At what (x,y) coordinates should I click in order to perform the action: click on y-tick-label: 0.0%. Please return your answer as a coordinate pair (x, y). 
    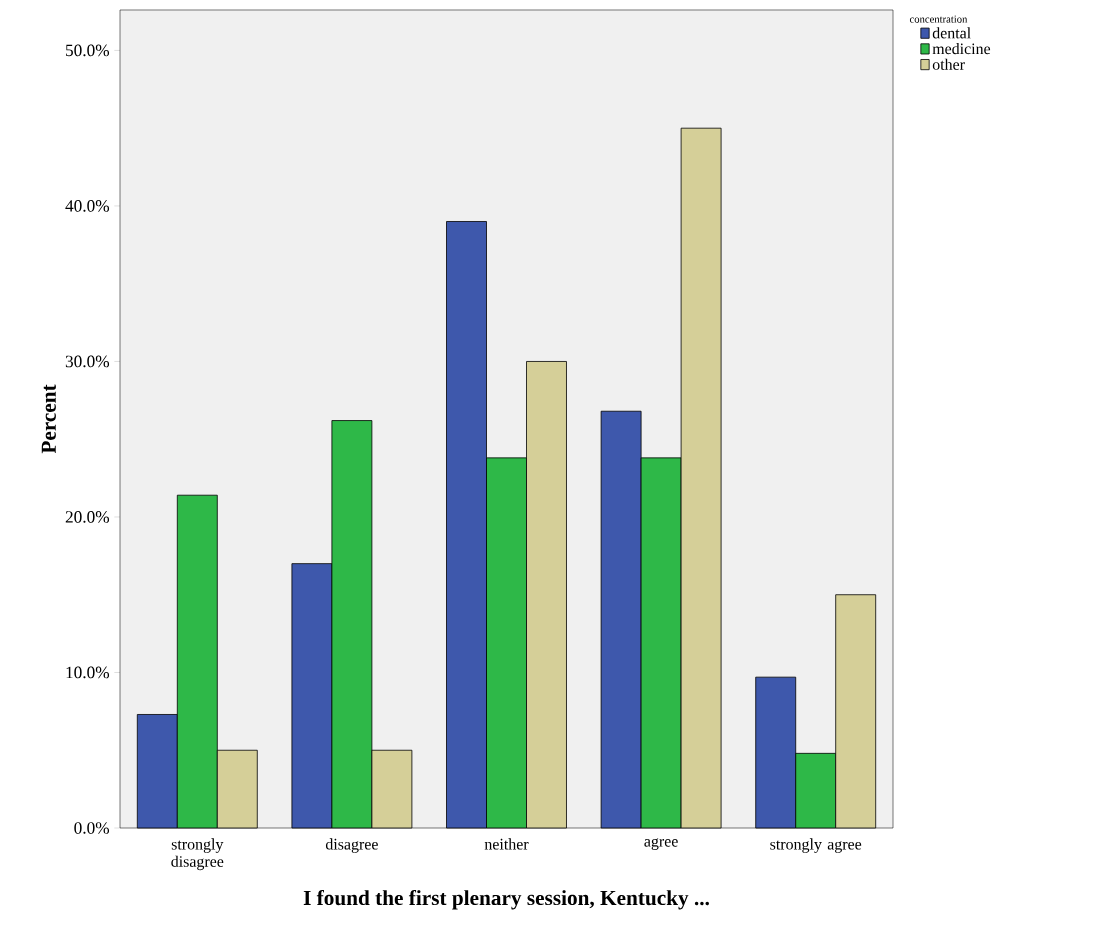
    Looking at the image, I should click on (92, 828).